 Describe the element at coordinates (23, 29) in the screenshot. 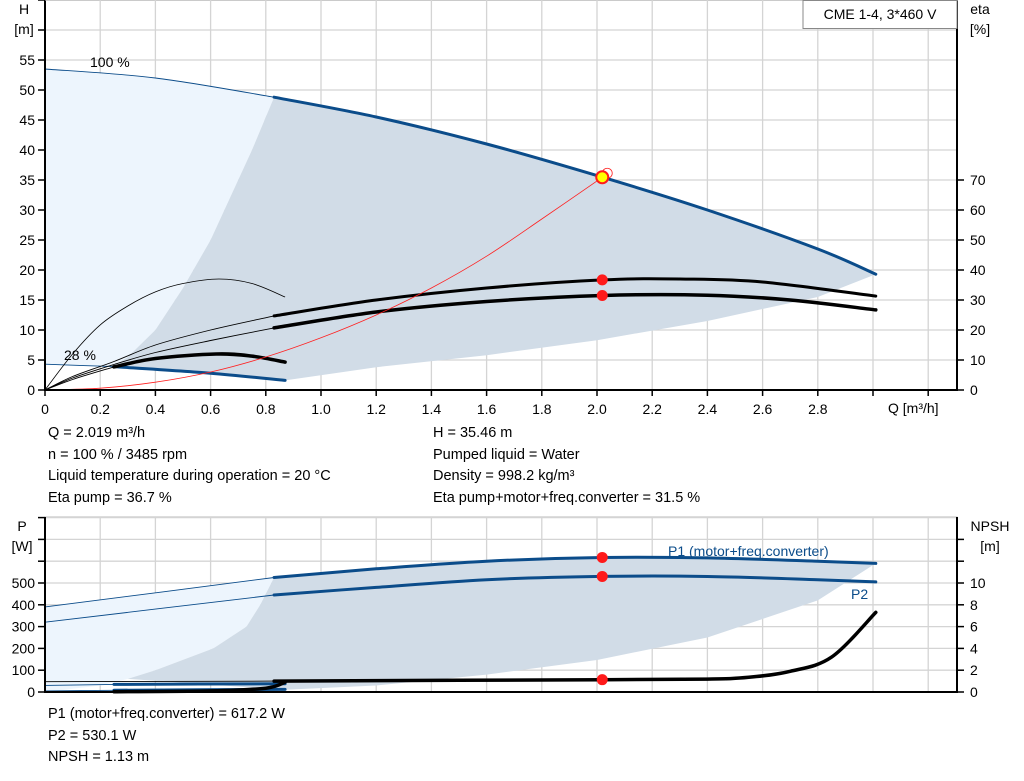

I see `y-axis-unit: [m]` at that location.